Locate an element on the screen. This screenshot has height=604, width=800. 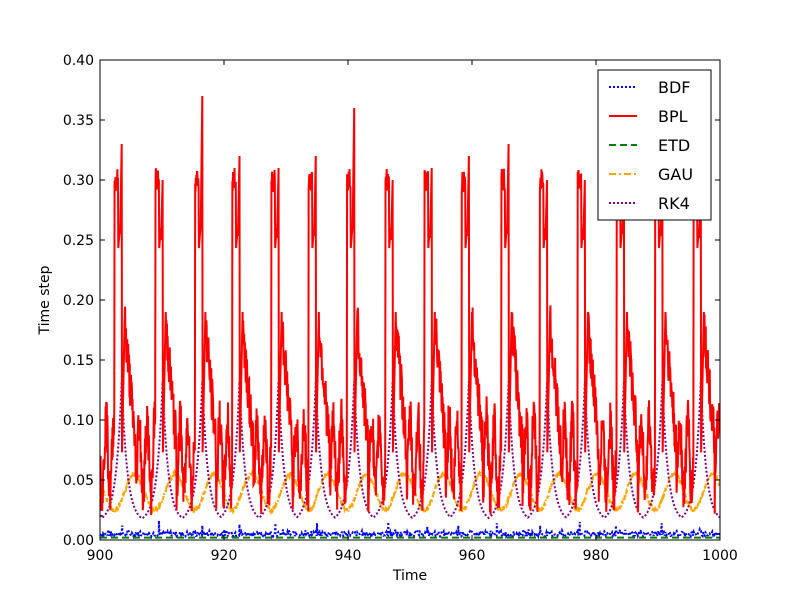
legend-label-rk4: RK4 is located at coordinates (674, 203).